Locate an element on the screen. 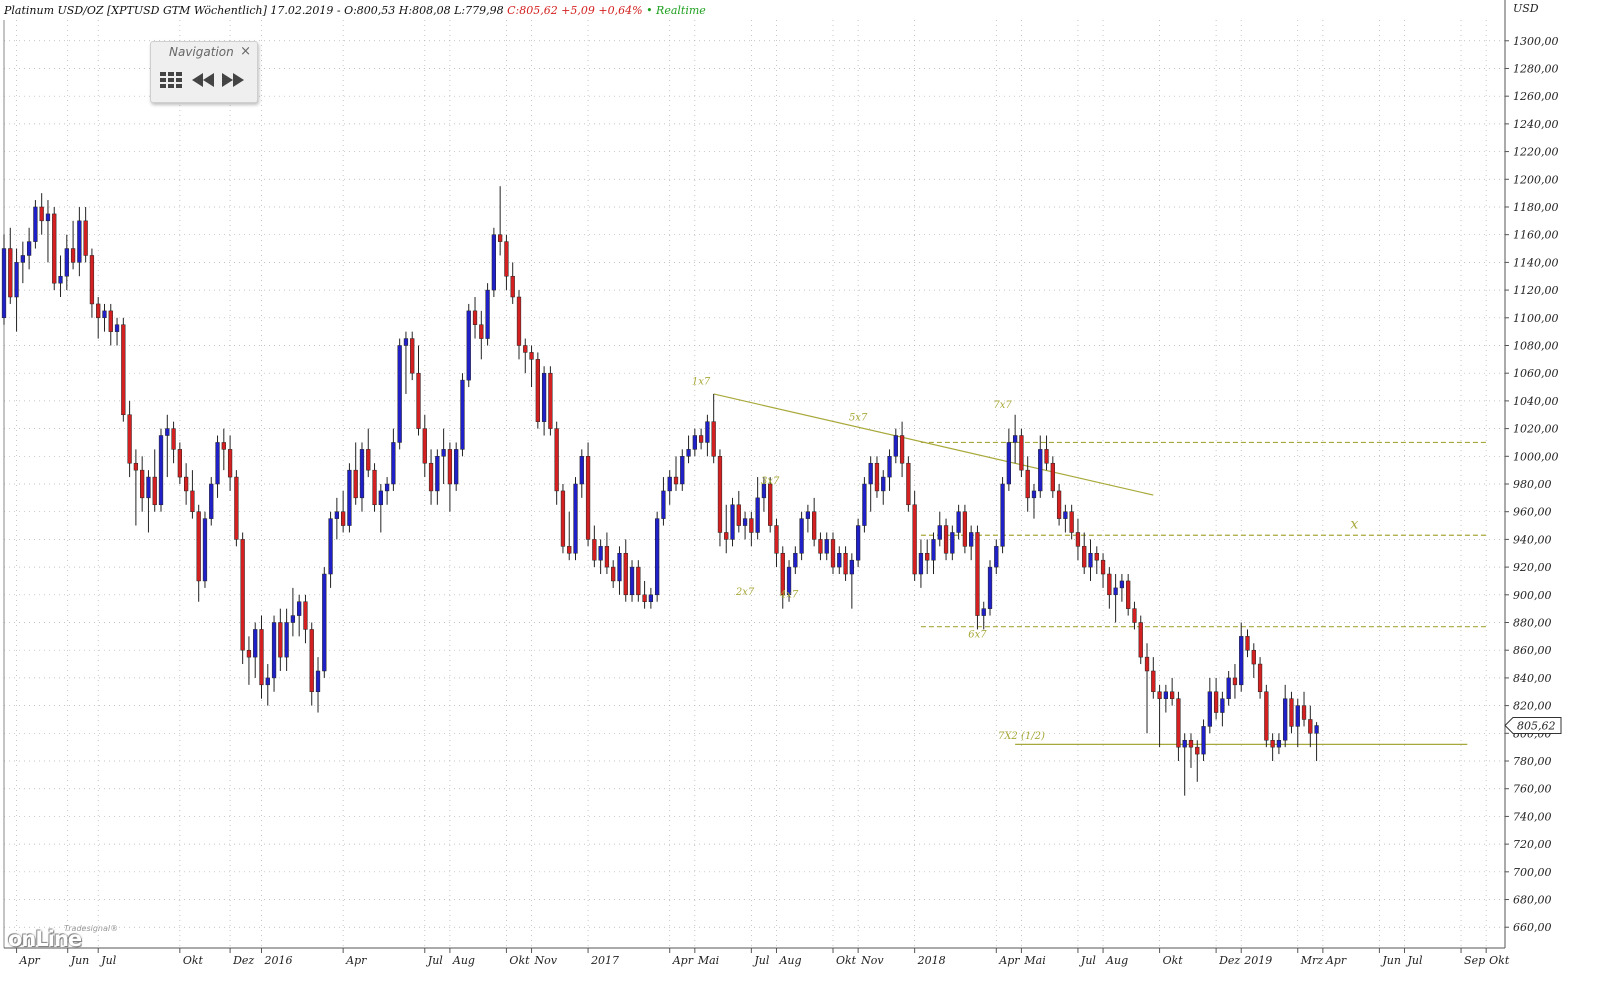  x-tick-label: Jul is located at coordinates (1087, 960).